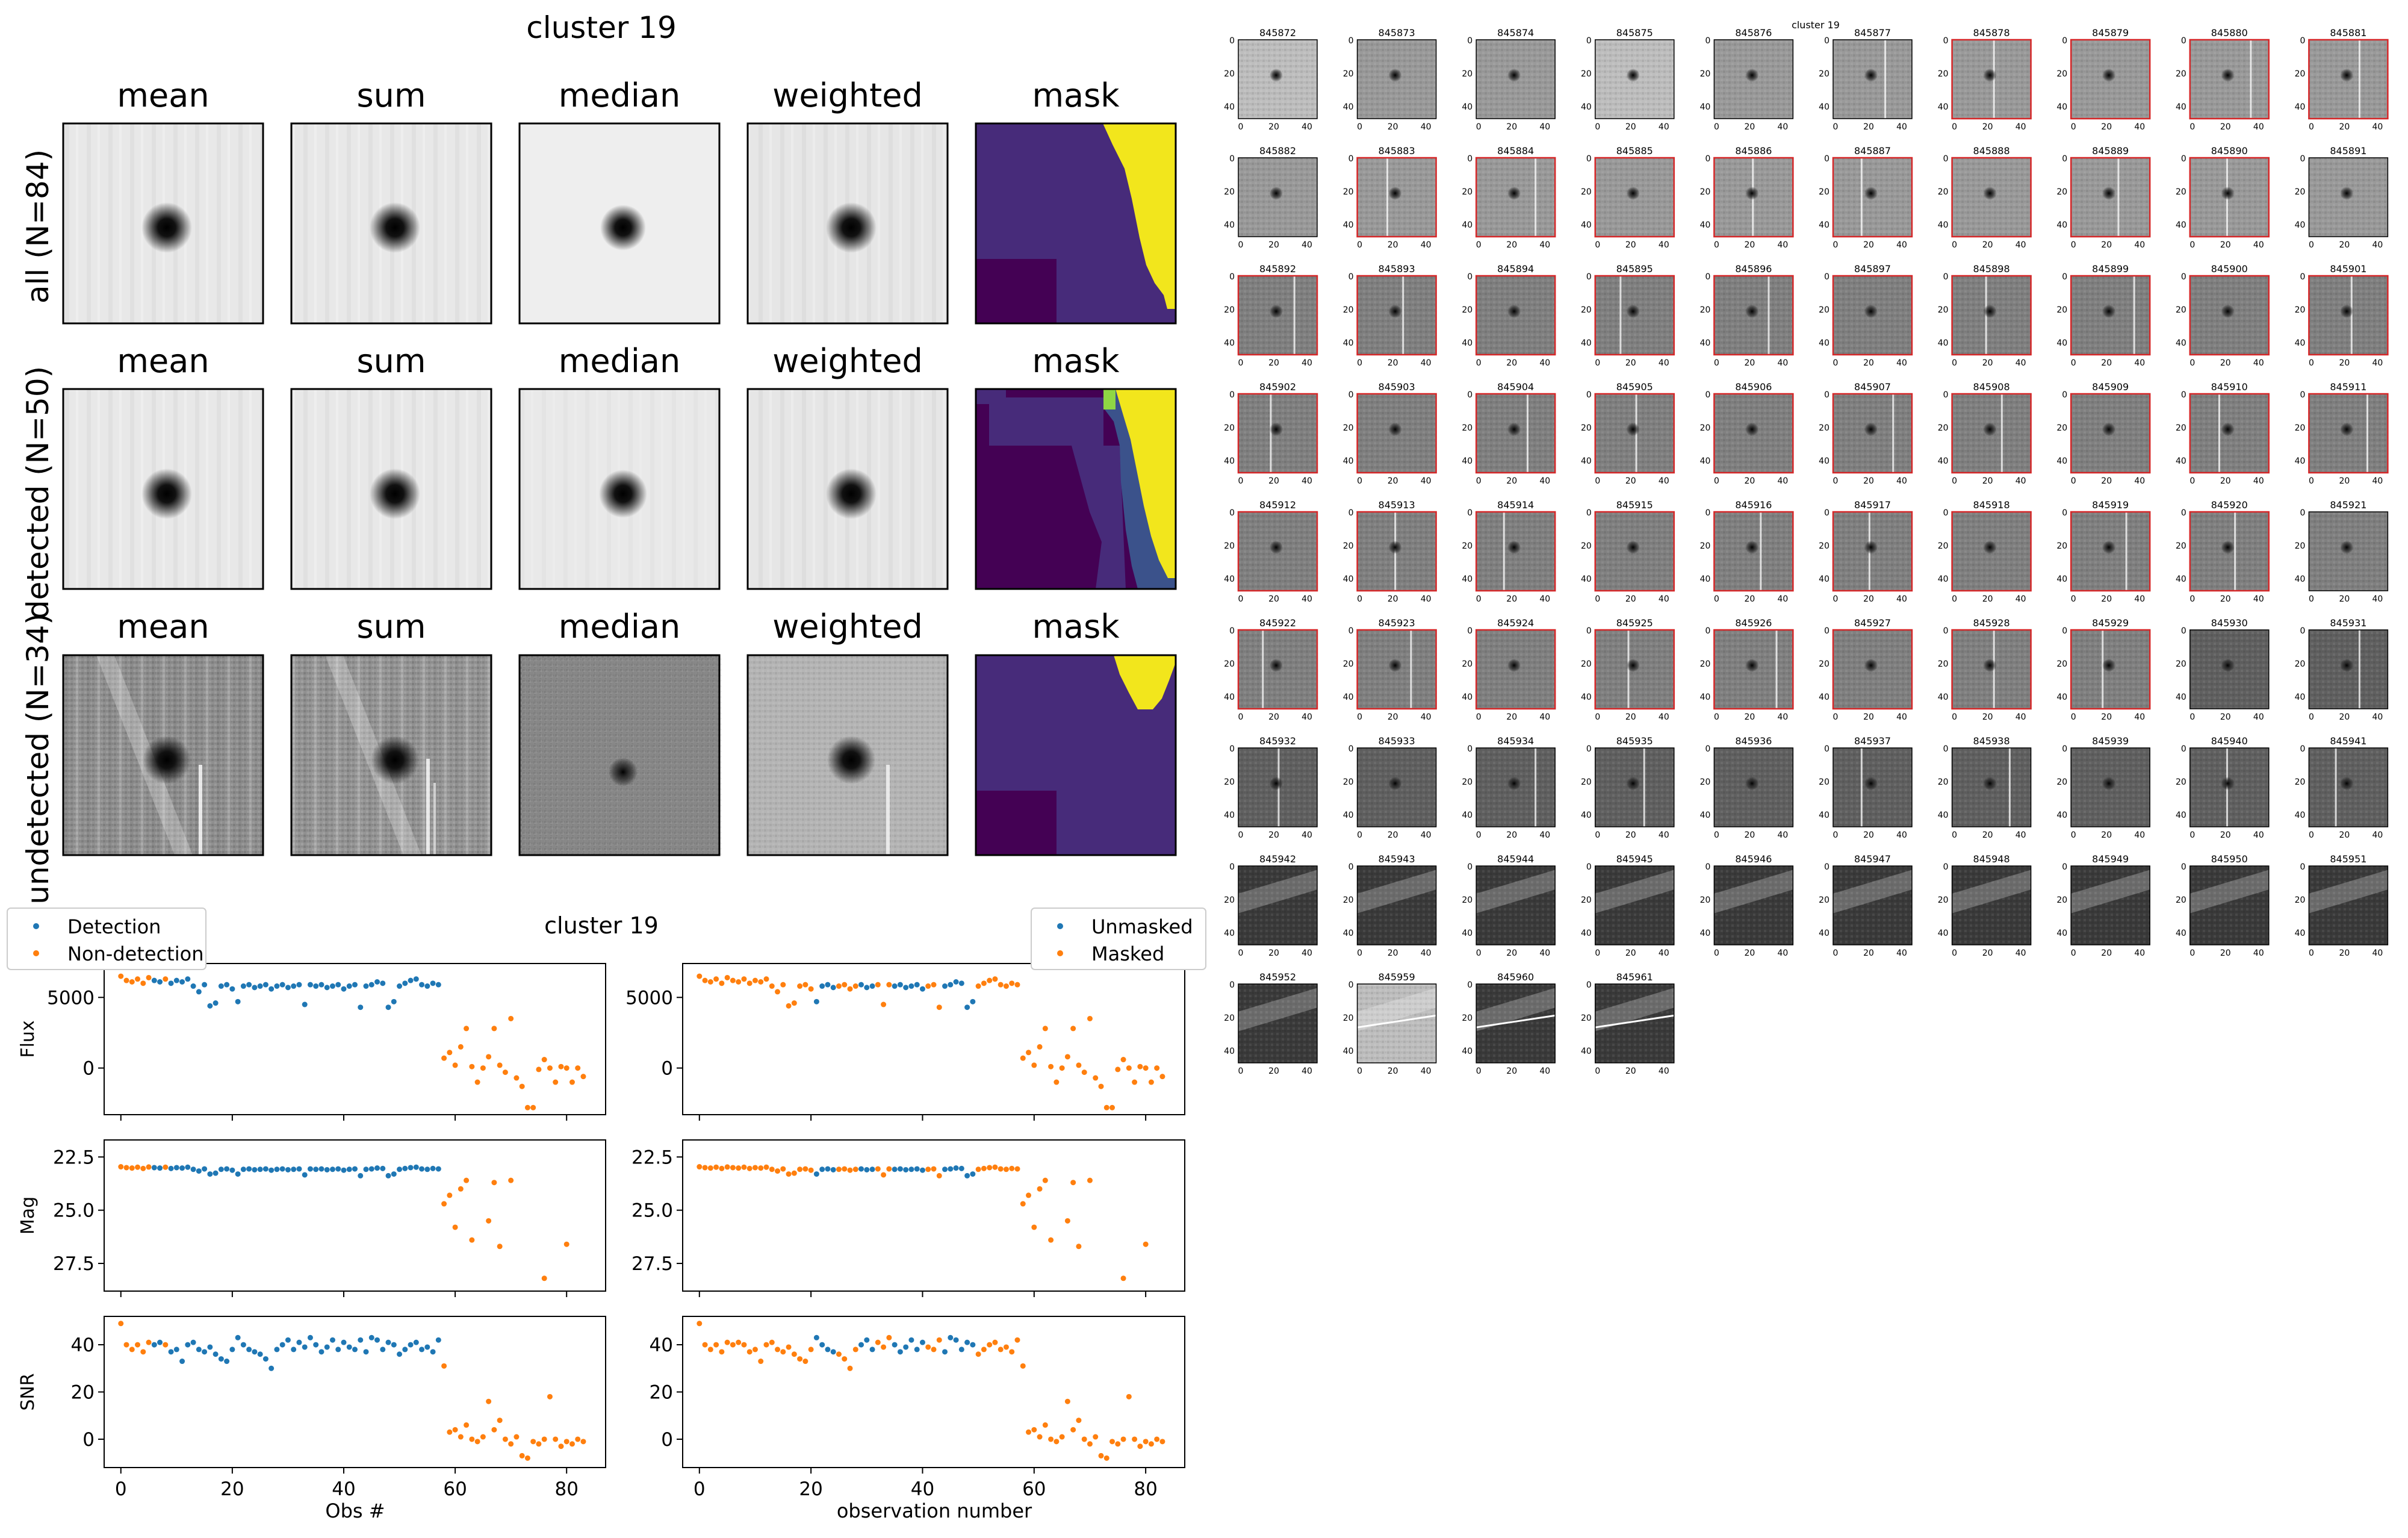  Describe the element at coordinates (1866, 670) in the screenshot. I see `thumbnail-845927: 845927 0 20 40 0 20 40` at that location.